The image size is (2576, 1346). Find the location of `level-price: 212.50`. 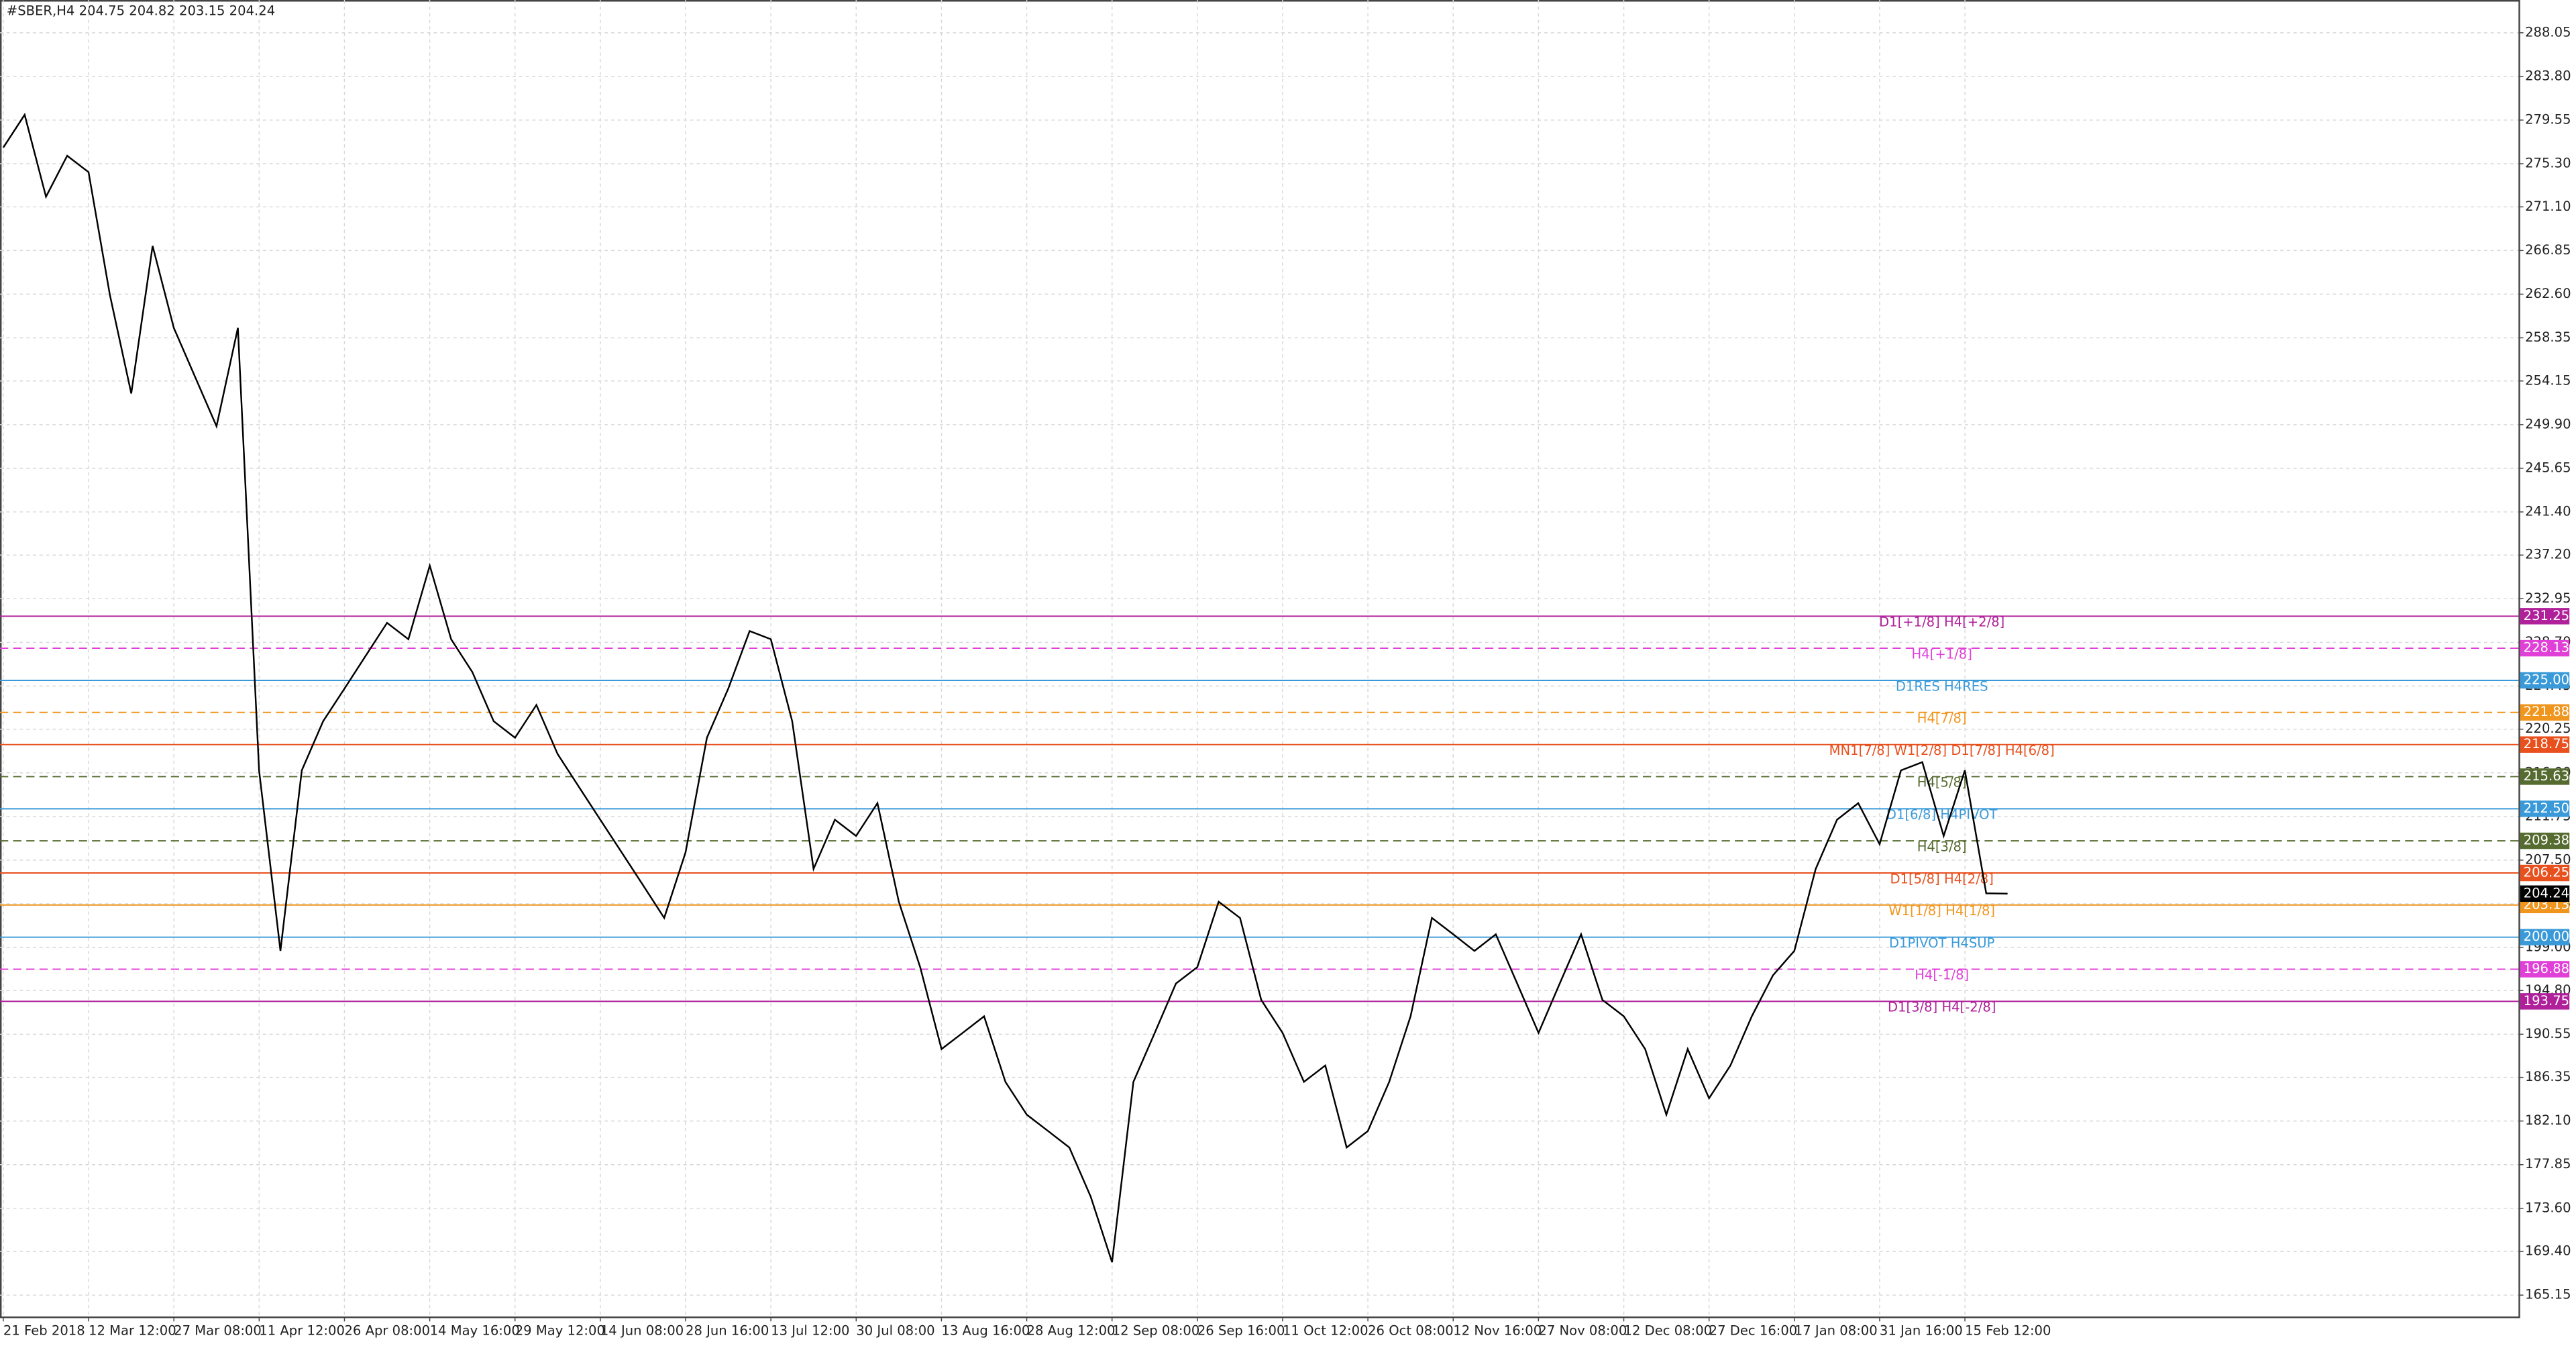

level-price: 212.50 is located at coordinates (2546, 808).